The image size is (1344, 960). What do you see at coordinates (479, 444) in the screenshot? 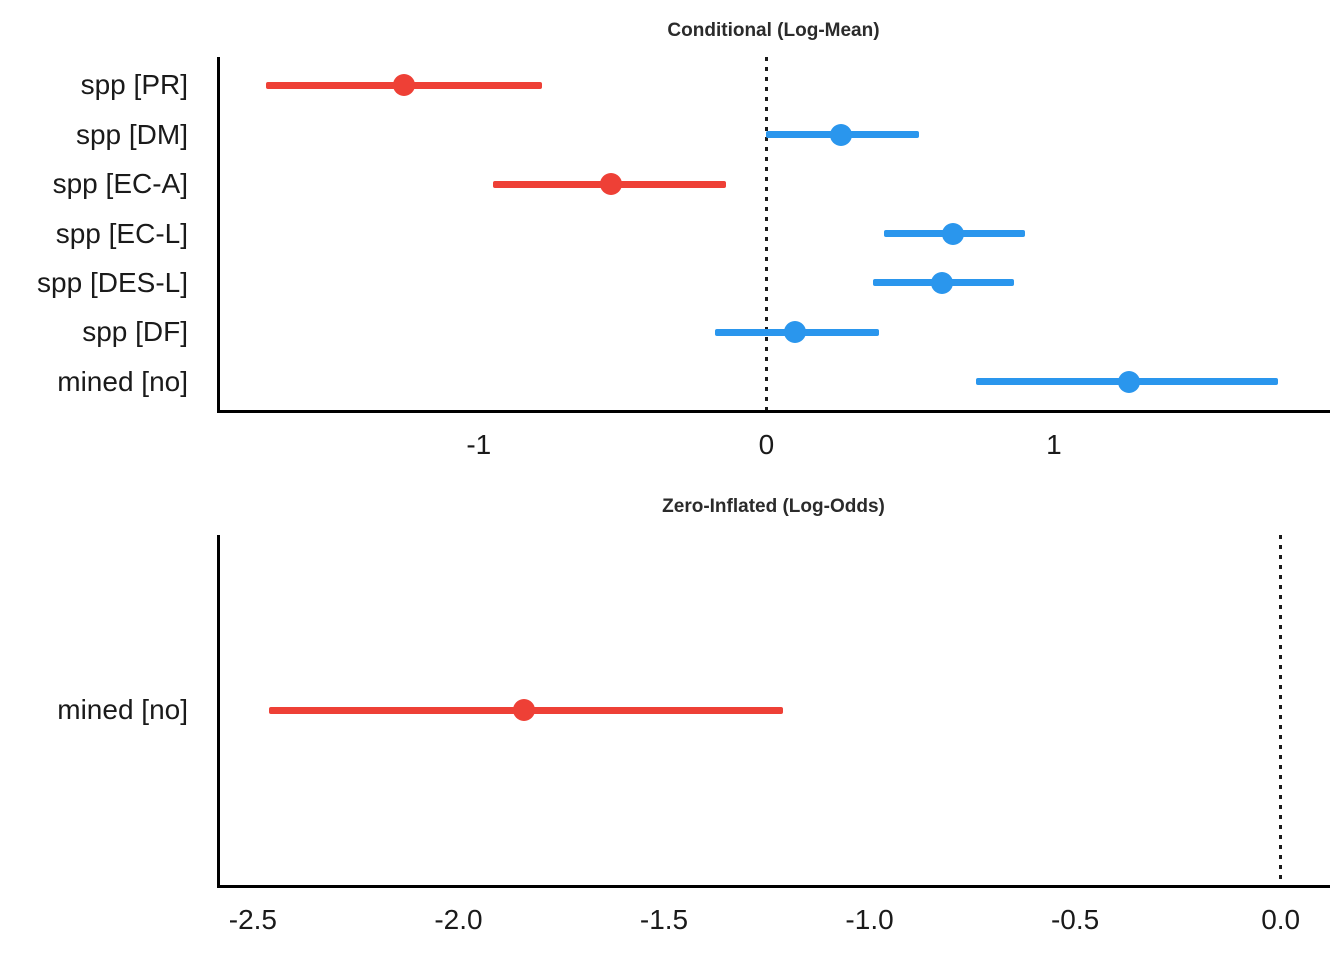
I see `x-tick-label: -1` at bounding box center [479, 444].